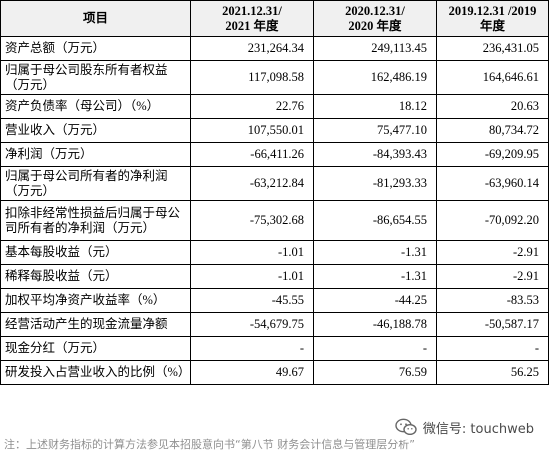 The height and width of the screenshot is (452, 550). What do you see at coordinates (252, 154) in the screenshot?
I see `cell-2021: -66,411.26` at bounding box center [252, 154].